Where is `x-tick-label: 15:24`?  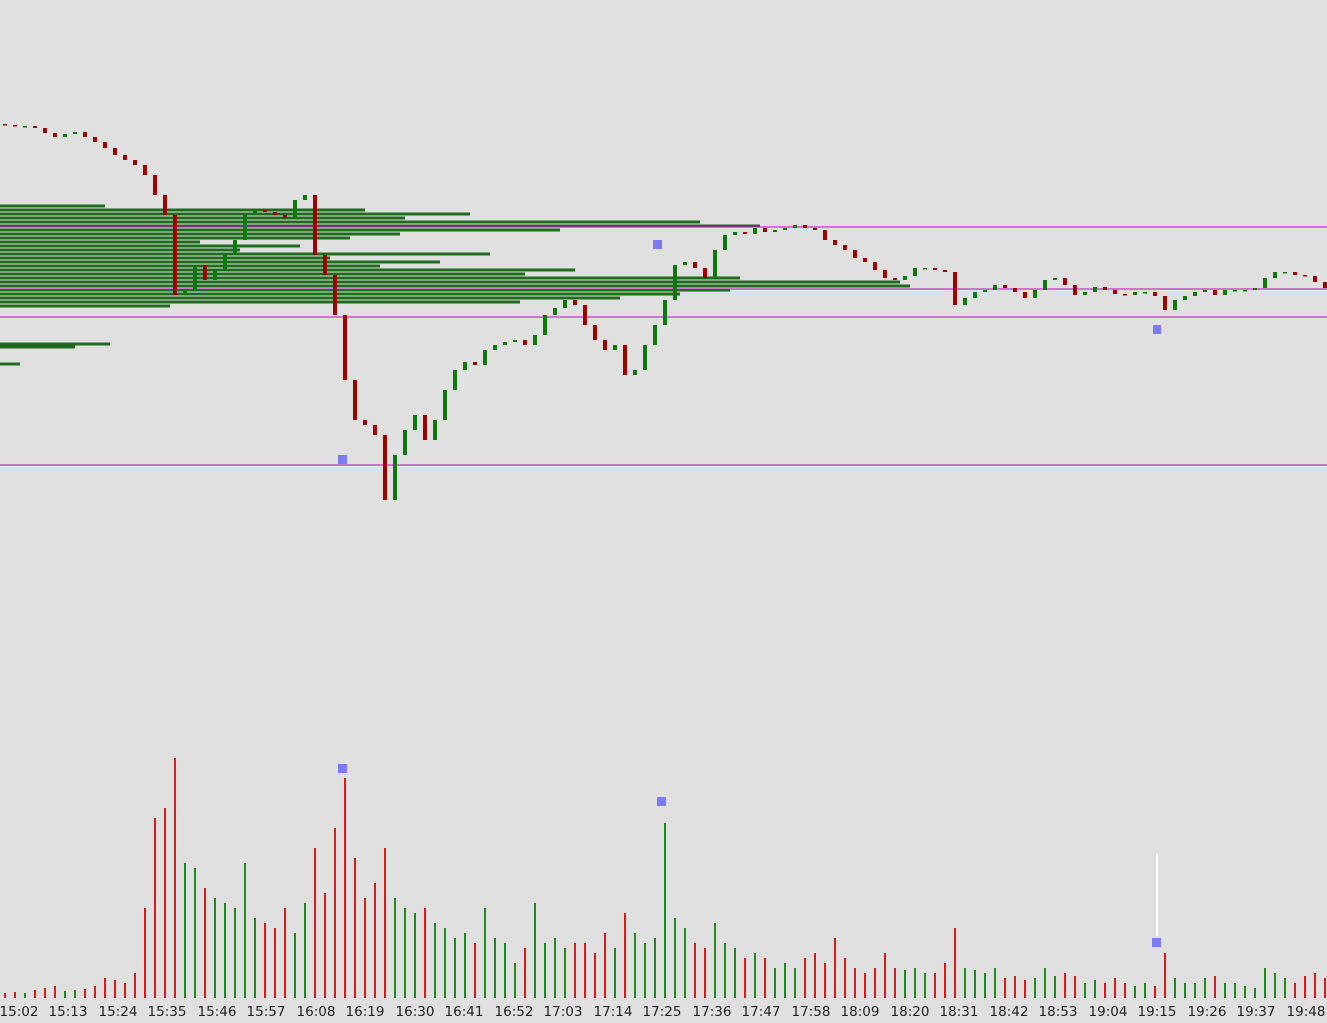
x-tick-label: 15:24 is located at coordinates (118, 1012).